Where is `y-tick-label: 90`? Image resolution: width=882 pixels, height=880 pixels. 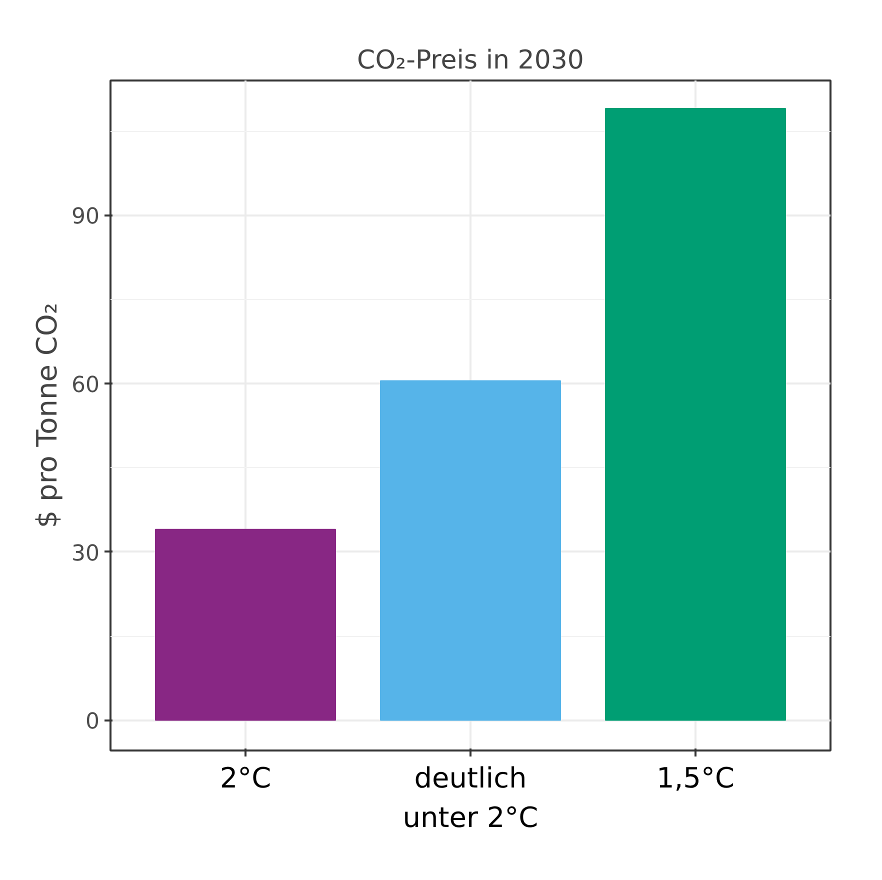 y-tick-label: 90 is located at coordinates (86, 217).